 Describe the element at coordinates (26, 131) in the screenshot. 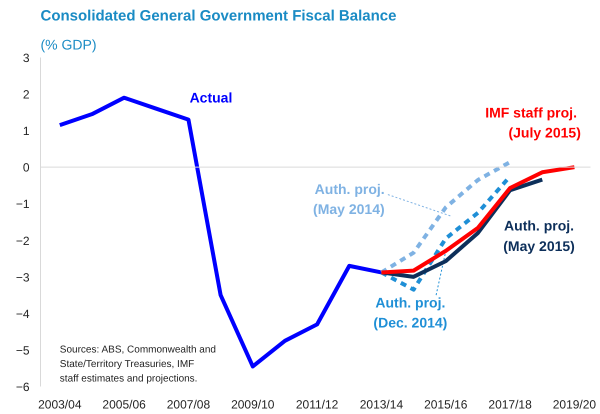

I see `y-tick-label: 1` at that location.